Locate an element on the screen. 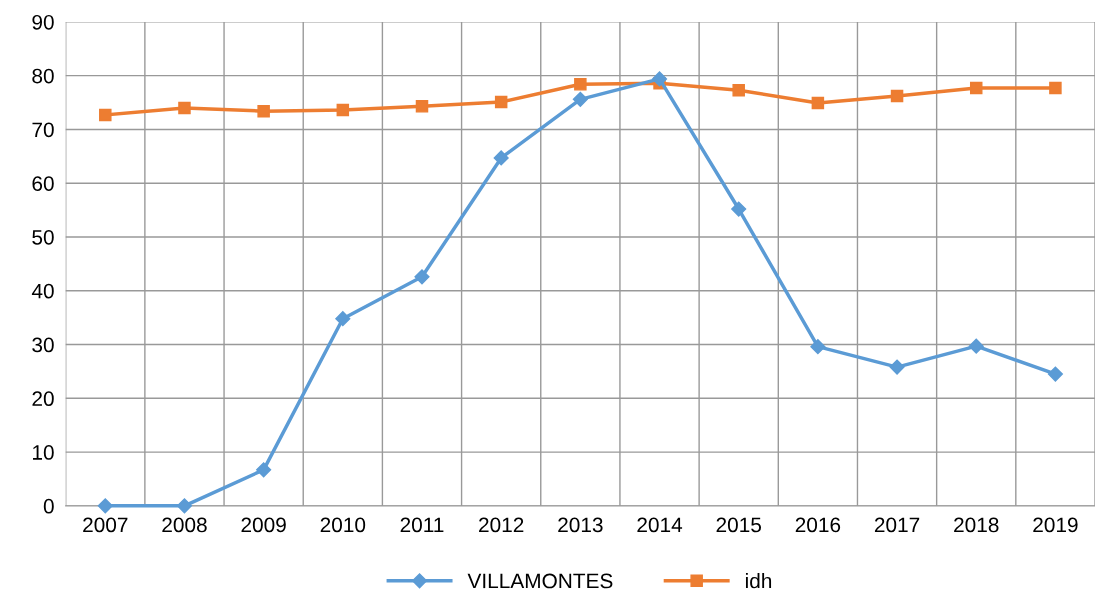 Image resolution: width=1095 pixels, height=608 pixels. y-tick-label: 40 is located at coordinates (42, 291).